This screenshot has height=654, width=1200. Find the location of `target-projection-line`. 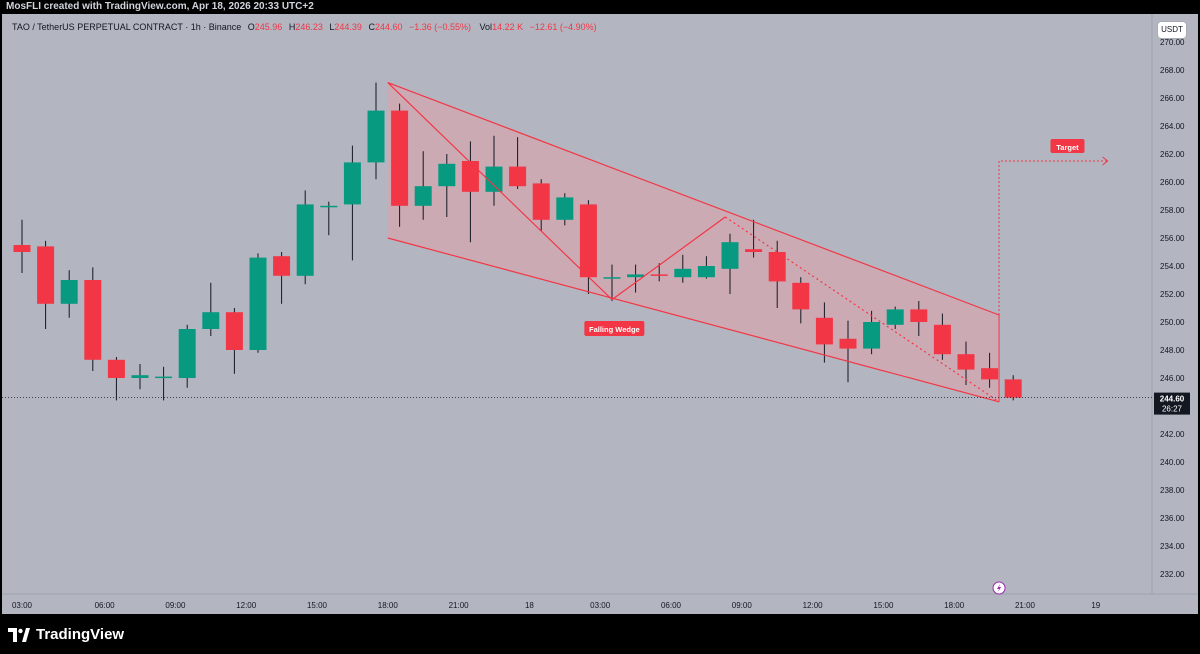

target-projection-line is located at coordinates (1053, 237).